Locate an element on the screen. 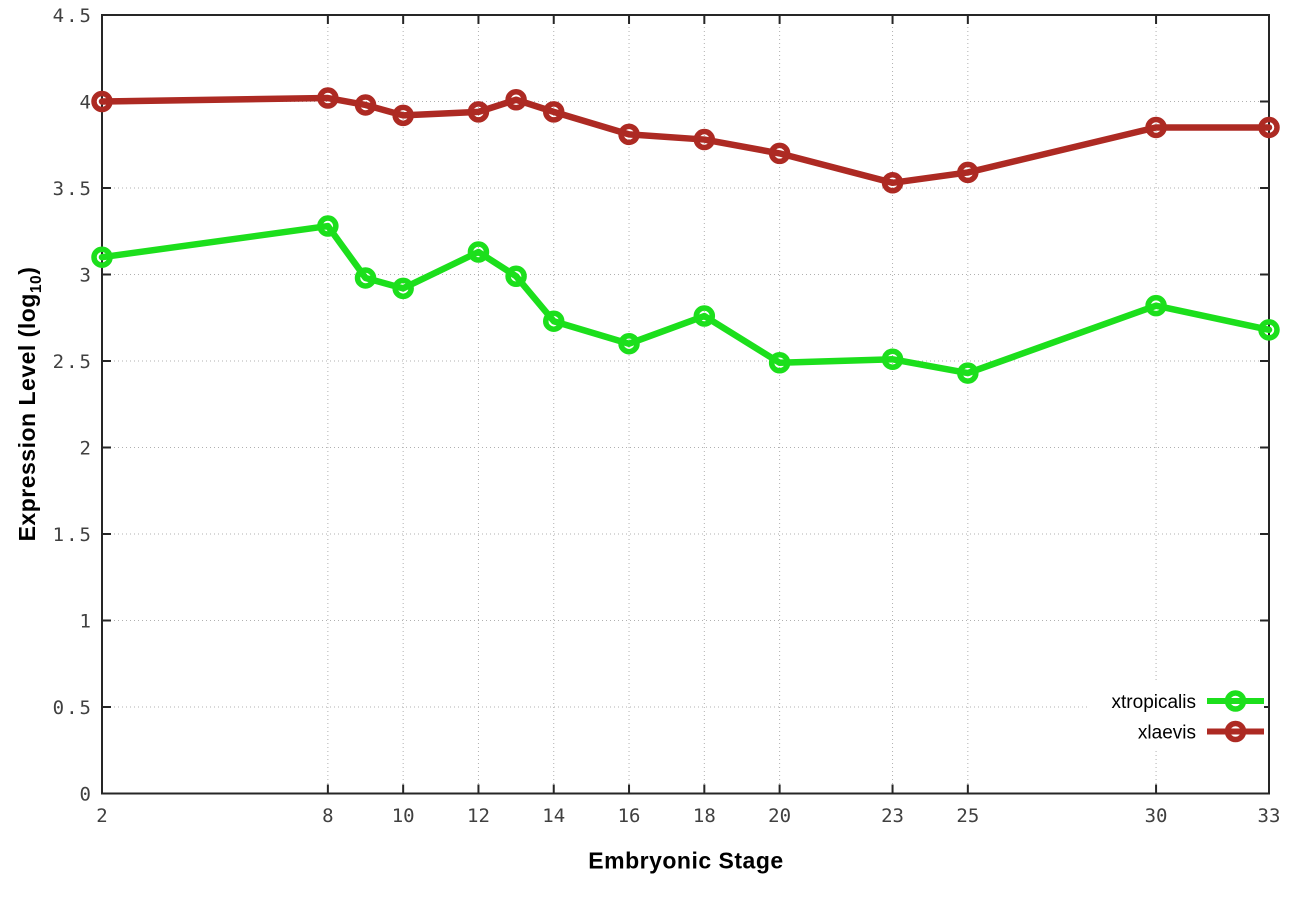 This screenshot has width=1296, height=907. x-axis-title: Embryonic Stage is located at coordinates (686, 860).